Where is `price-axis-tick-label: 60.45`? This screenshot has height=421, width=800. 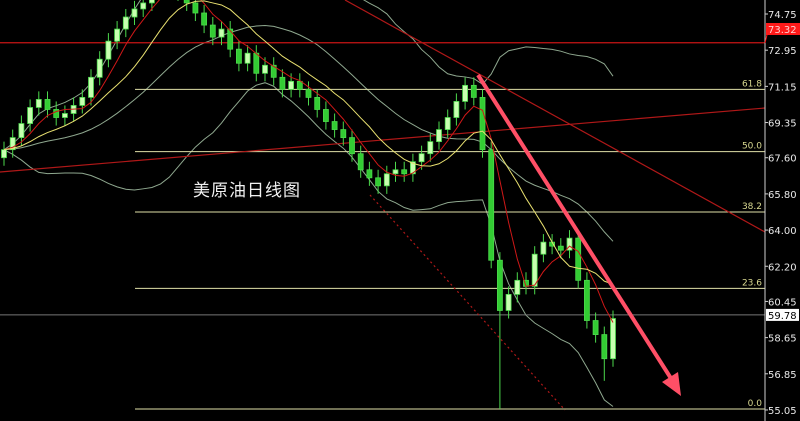
price-axis-tick-label: 60.45 is located at coordinates (782, 302).